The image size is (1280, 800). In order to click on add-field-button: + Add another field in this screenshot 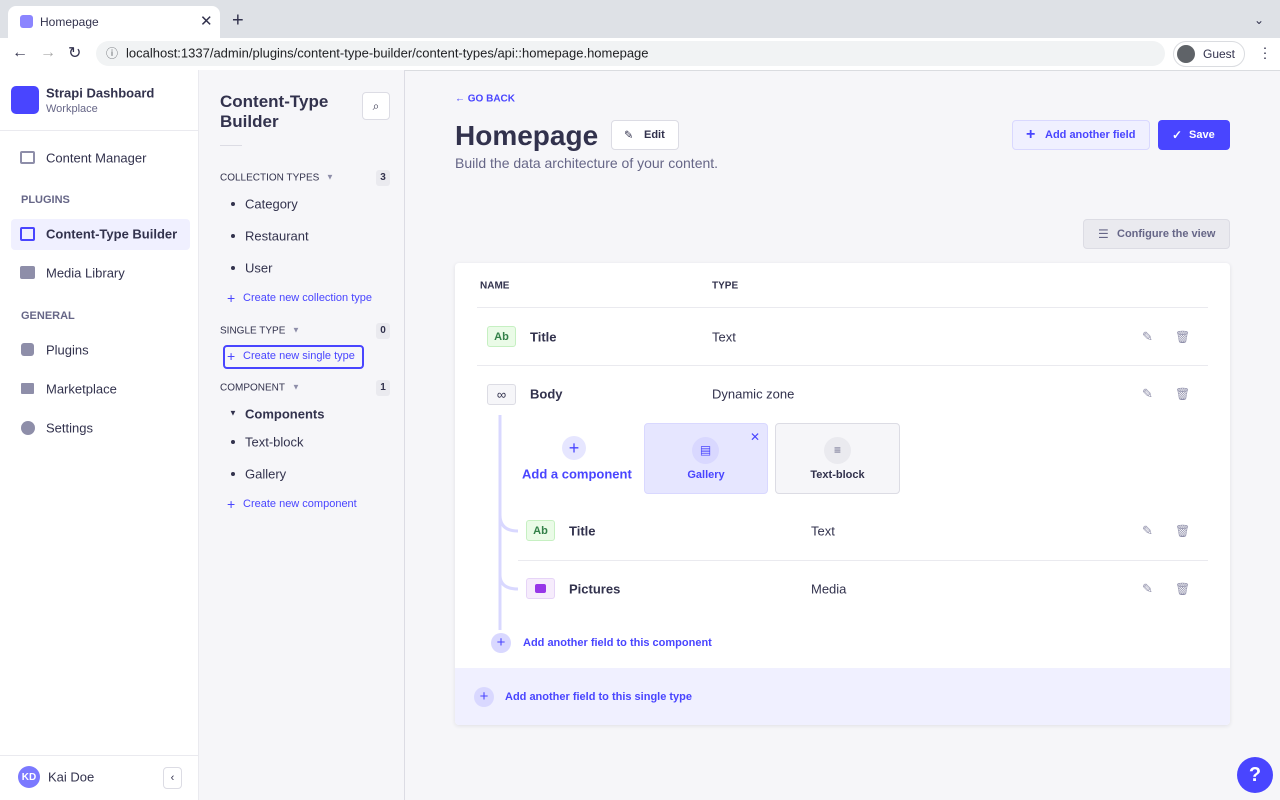, I will do `click(1081, 135)`.